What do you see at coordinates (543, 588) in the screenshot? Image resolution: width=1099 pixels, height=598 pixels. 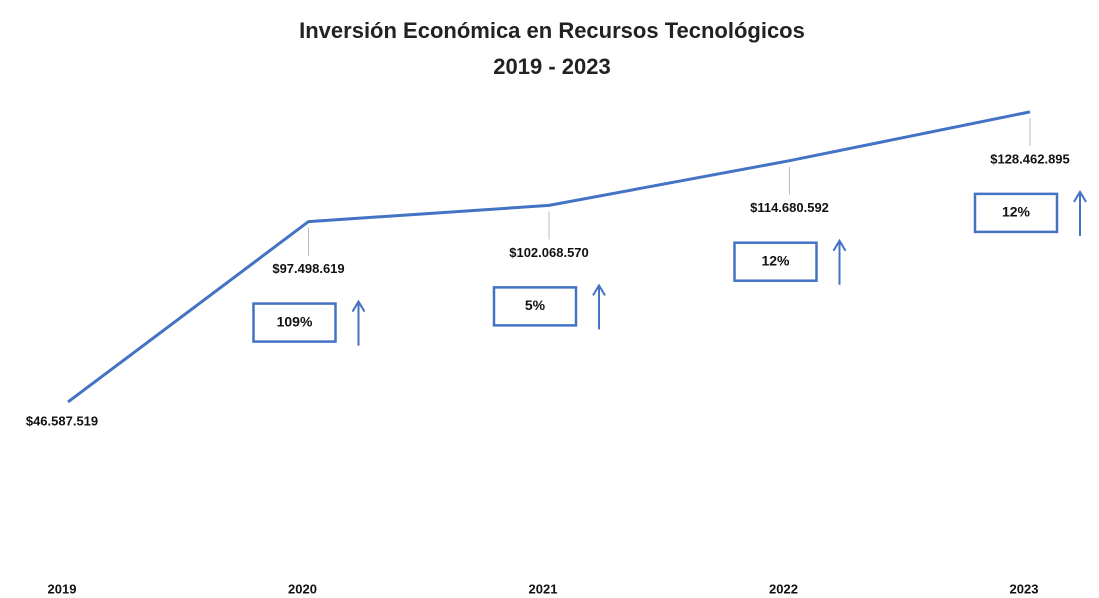 I see `x-tick-label: 2021` at bounding box center [543, 588].